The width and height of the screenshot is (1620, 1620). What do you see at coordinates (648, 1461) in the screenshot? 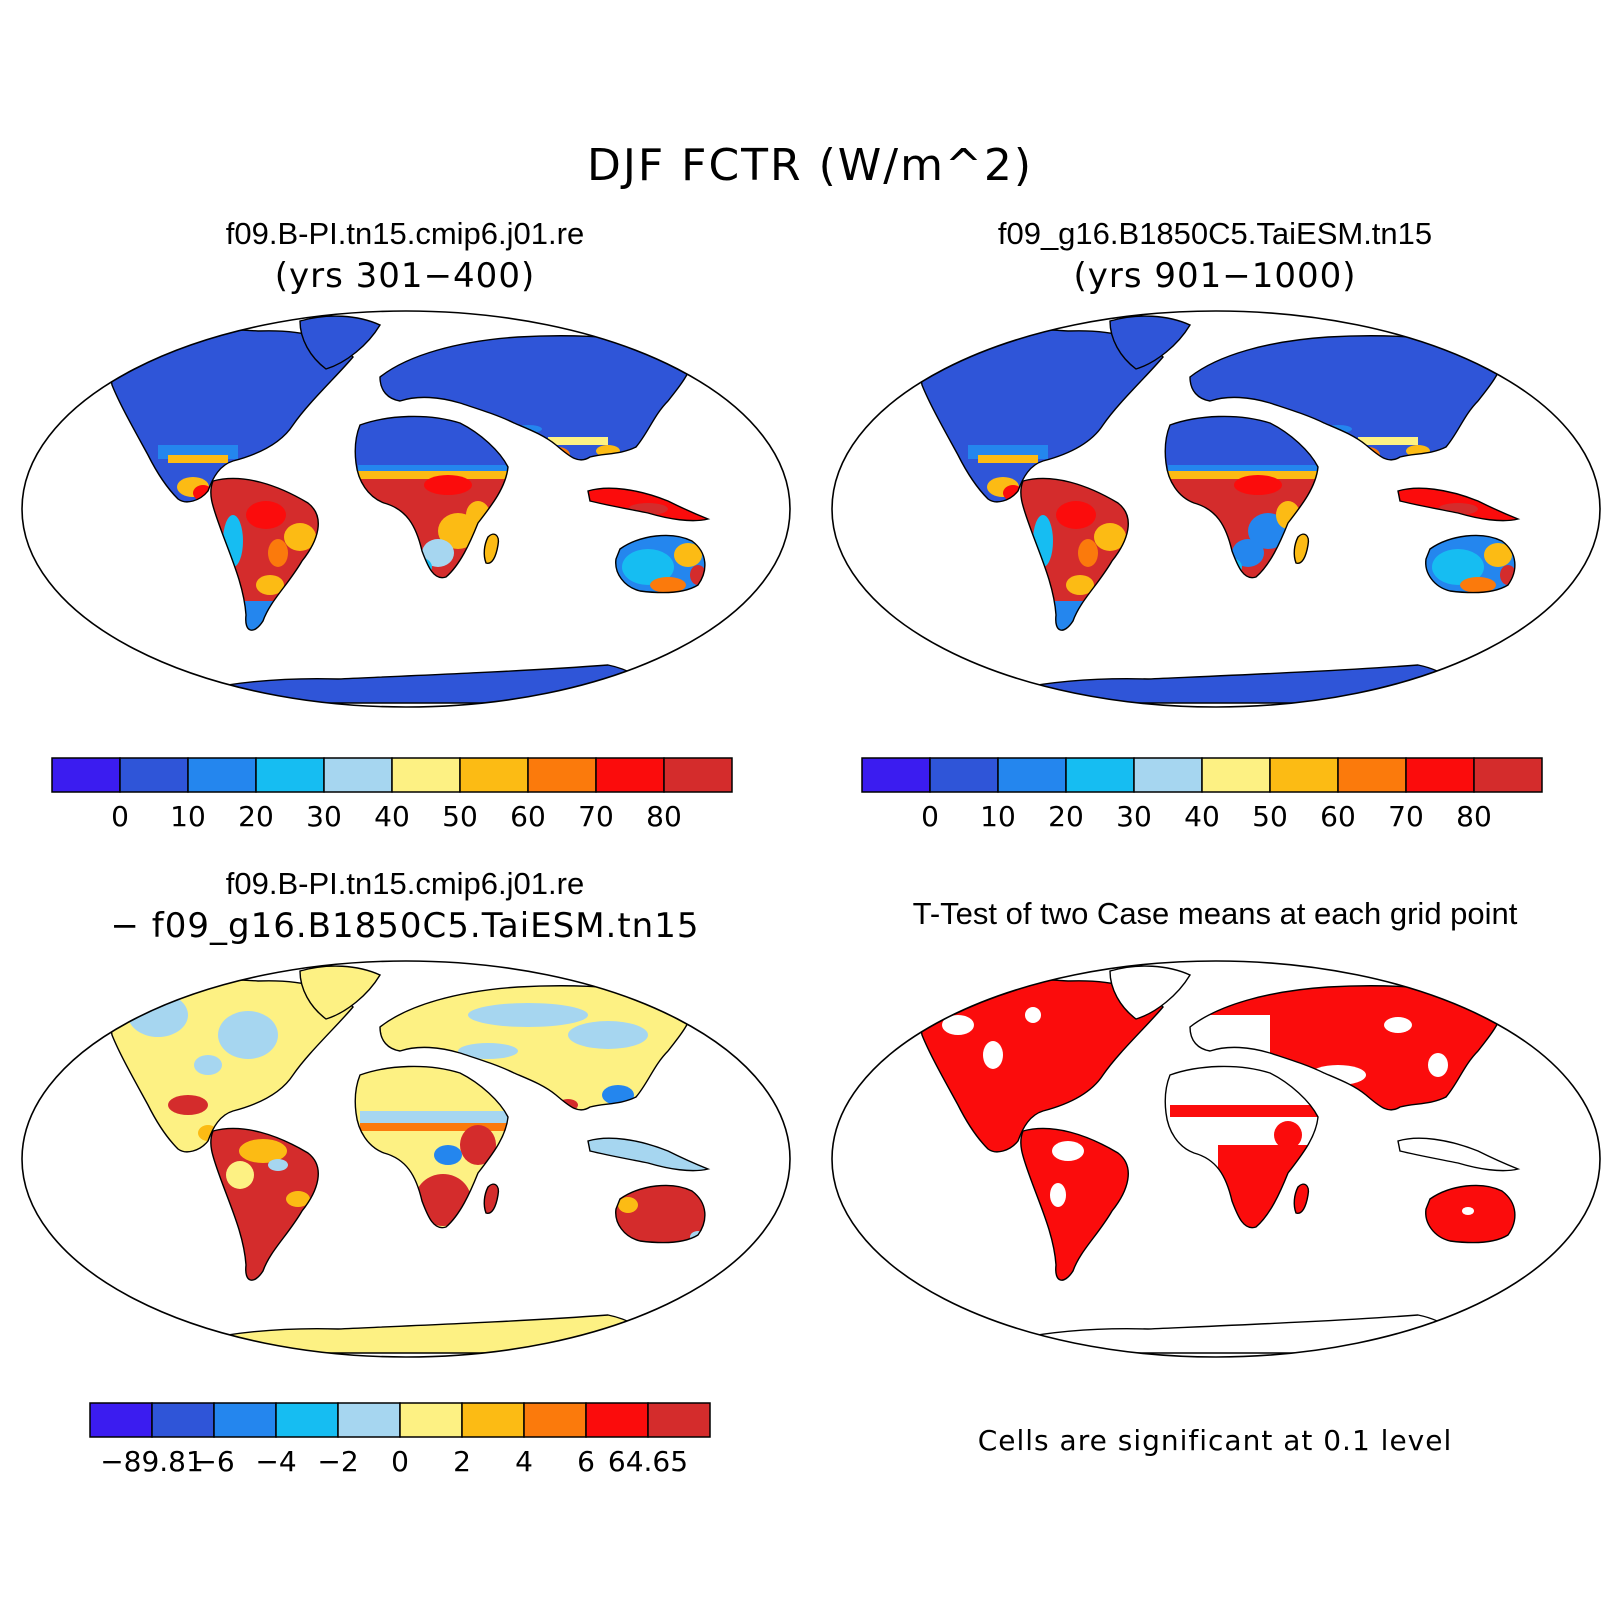
I see `colorbar-label: 64.65` at bounding box center [648, 1461].